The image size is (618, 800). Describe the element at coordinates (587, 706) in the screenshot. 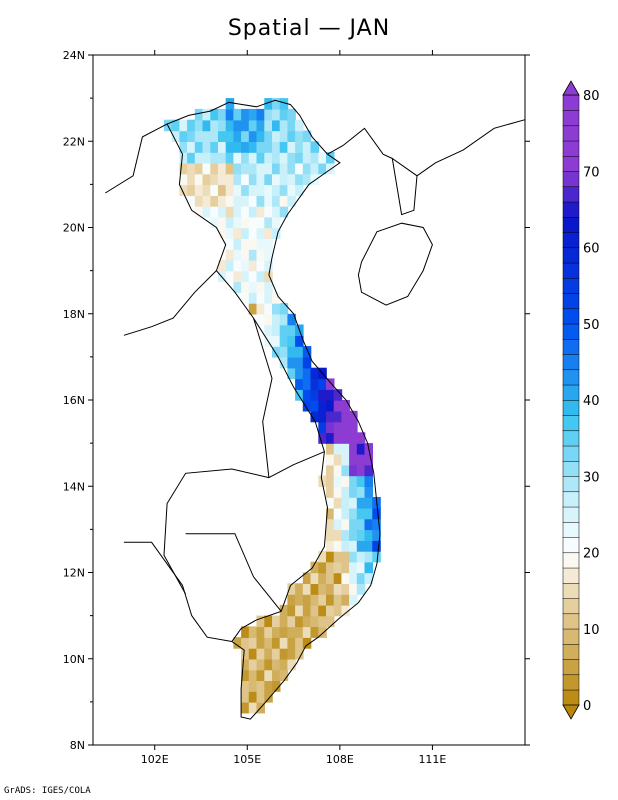

I see `colorbar-label: 0` at that location.